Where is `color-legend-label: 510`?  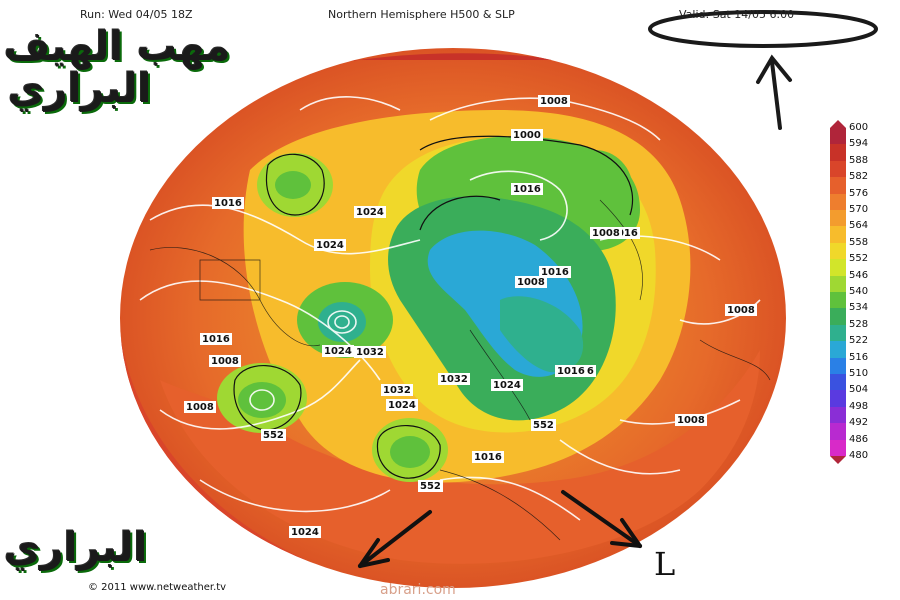 color-legend-label: 510 is located at coordinates (859, 373).